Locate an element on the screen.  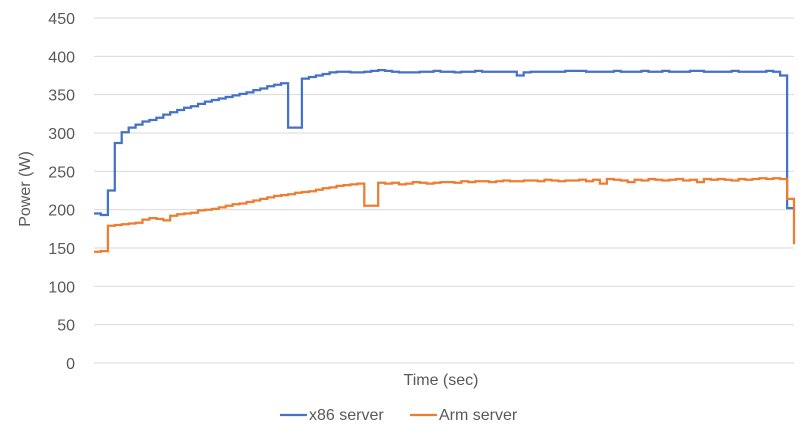
legend-label: Arm server is located at coordinates (478, 415).